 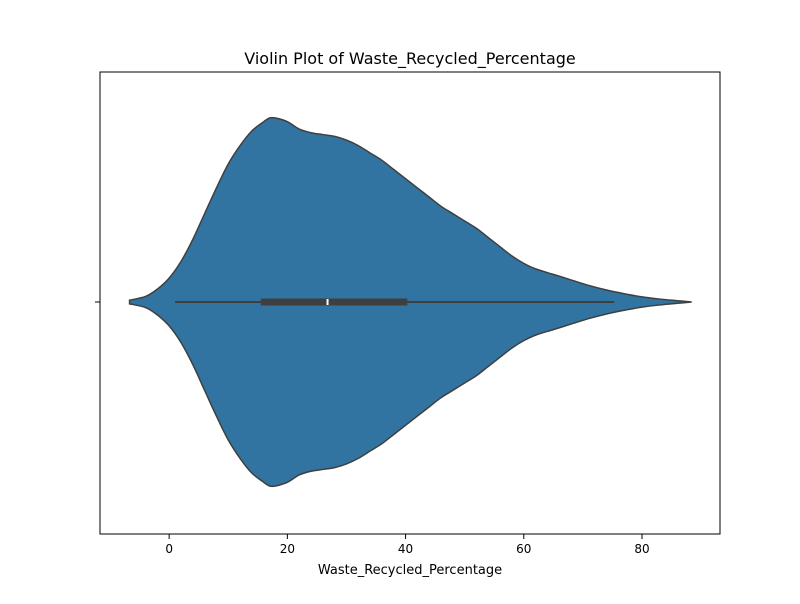 What do you see at coordinates (523, 549) in the screenshot?
I see `x-tick-label: 60` at bounding box center [523, 549].